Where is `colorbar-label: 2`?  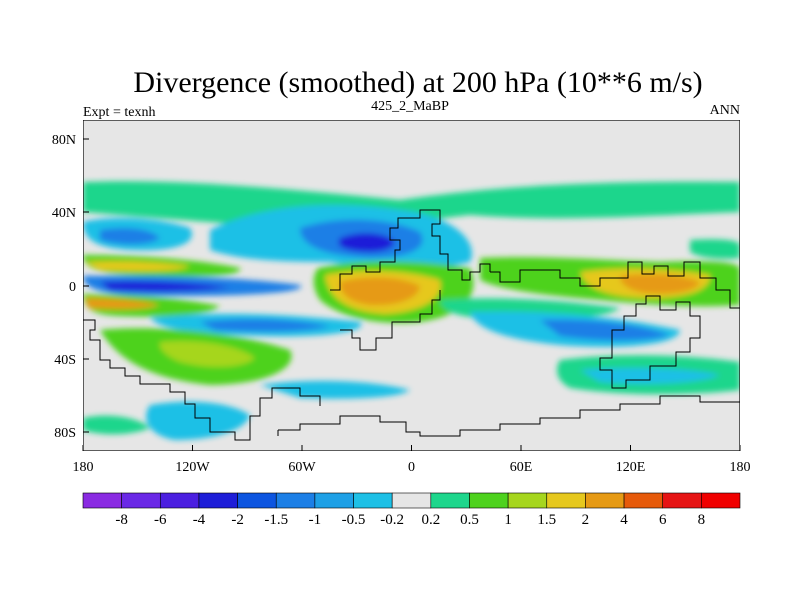 colorbar-label: 2 is located at coordinates (586, 520).